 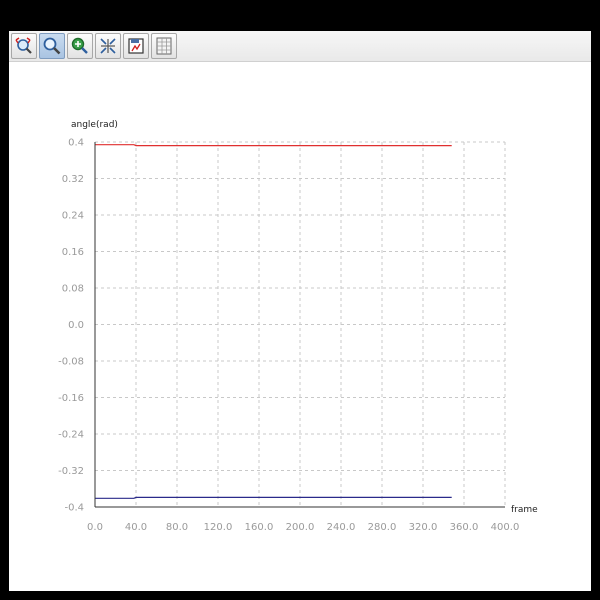 What do you see at coordinates (71, 362) in the screenshot?
I see `y-tick-label: -0.08` at bounding box center [71, 362].